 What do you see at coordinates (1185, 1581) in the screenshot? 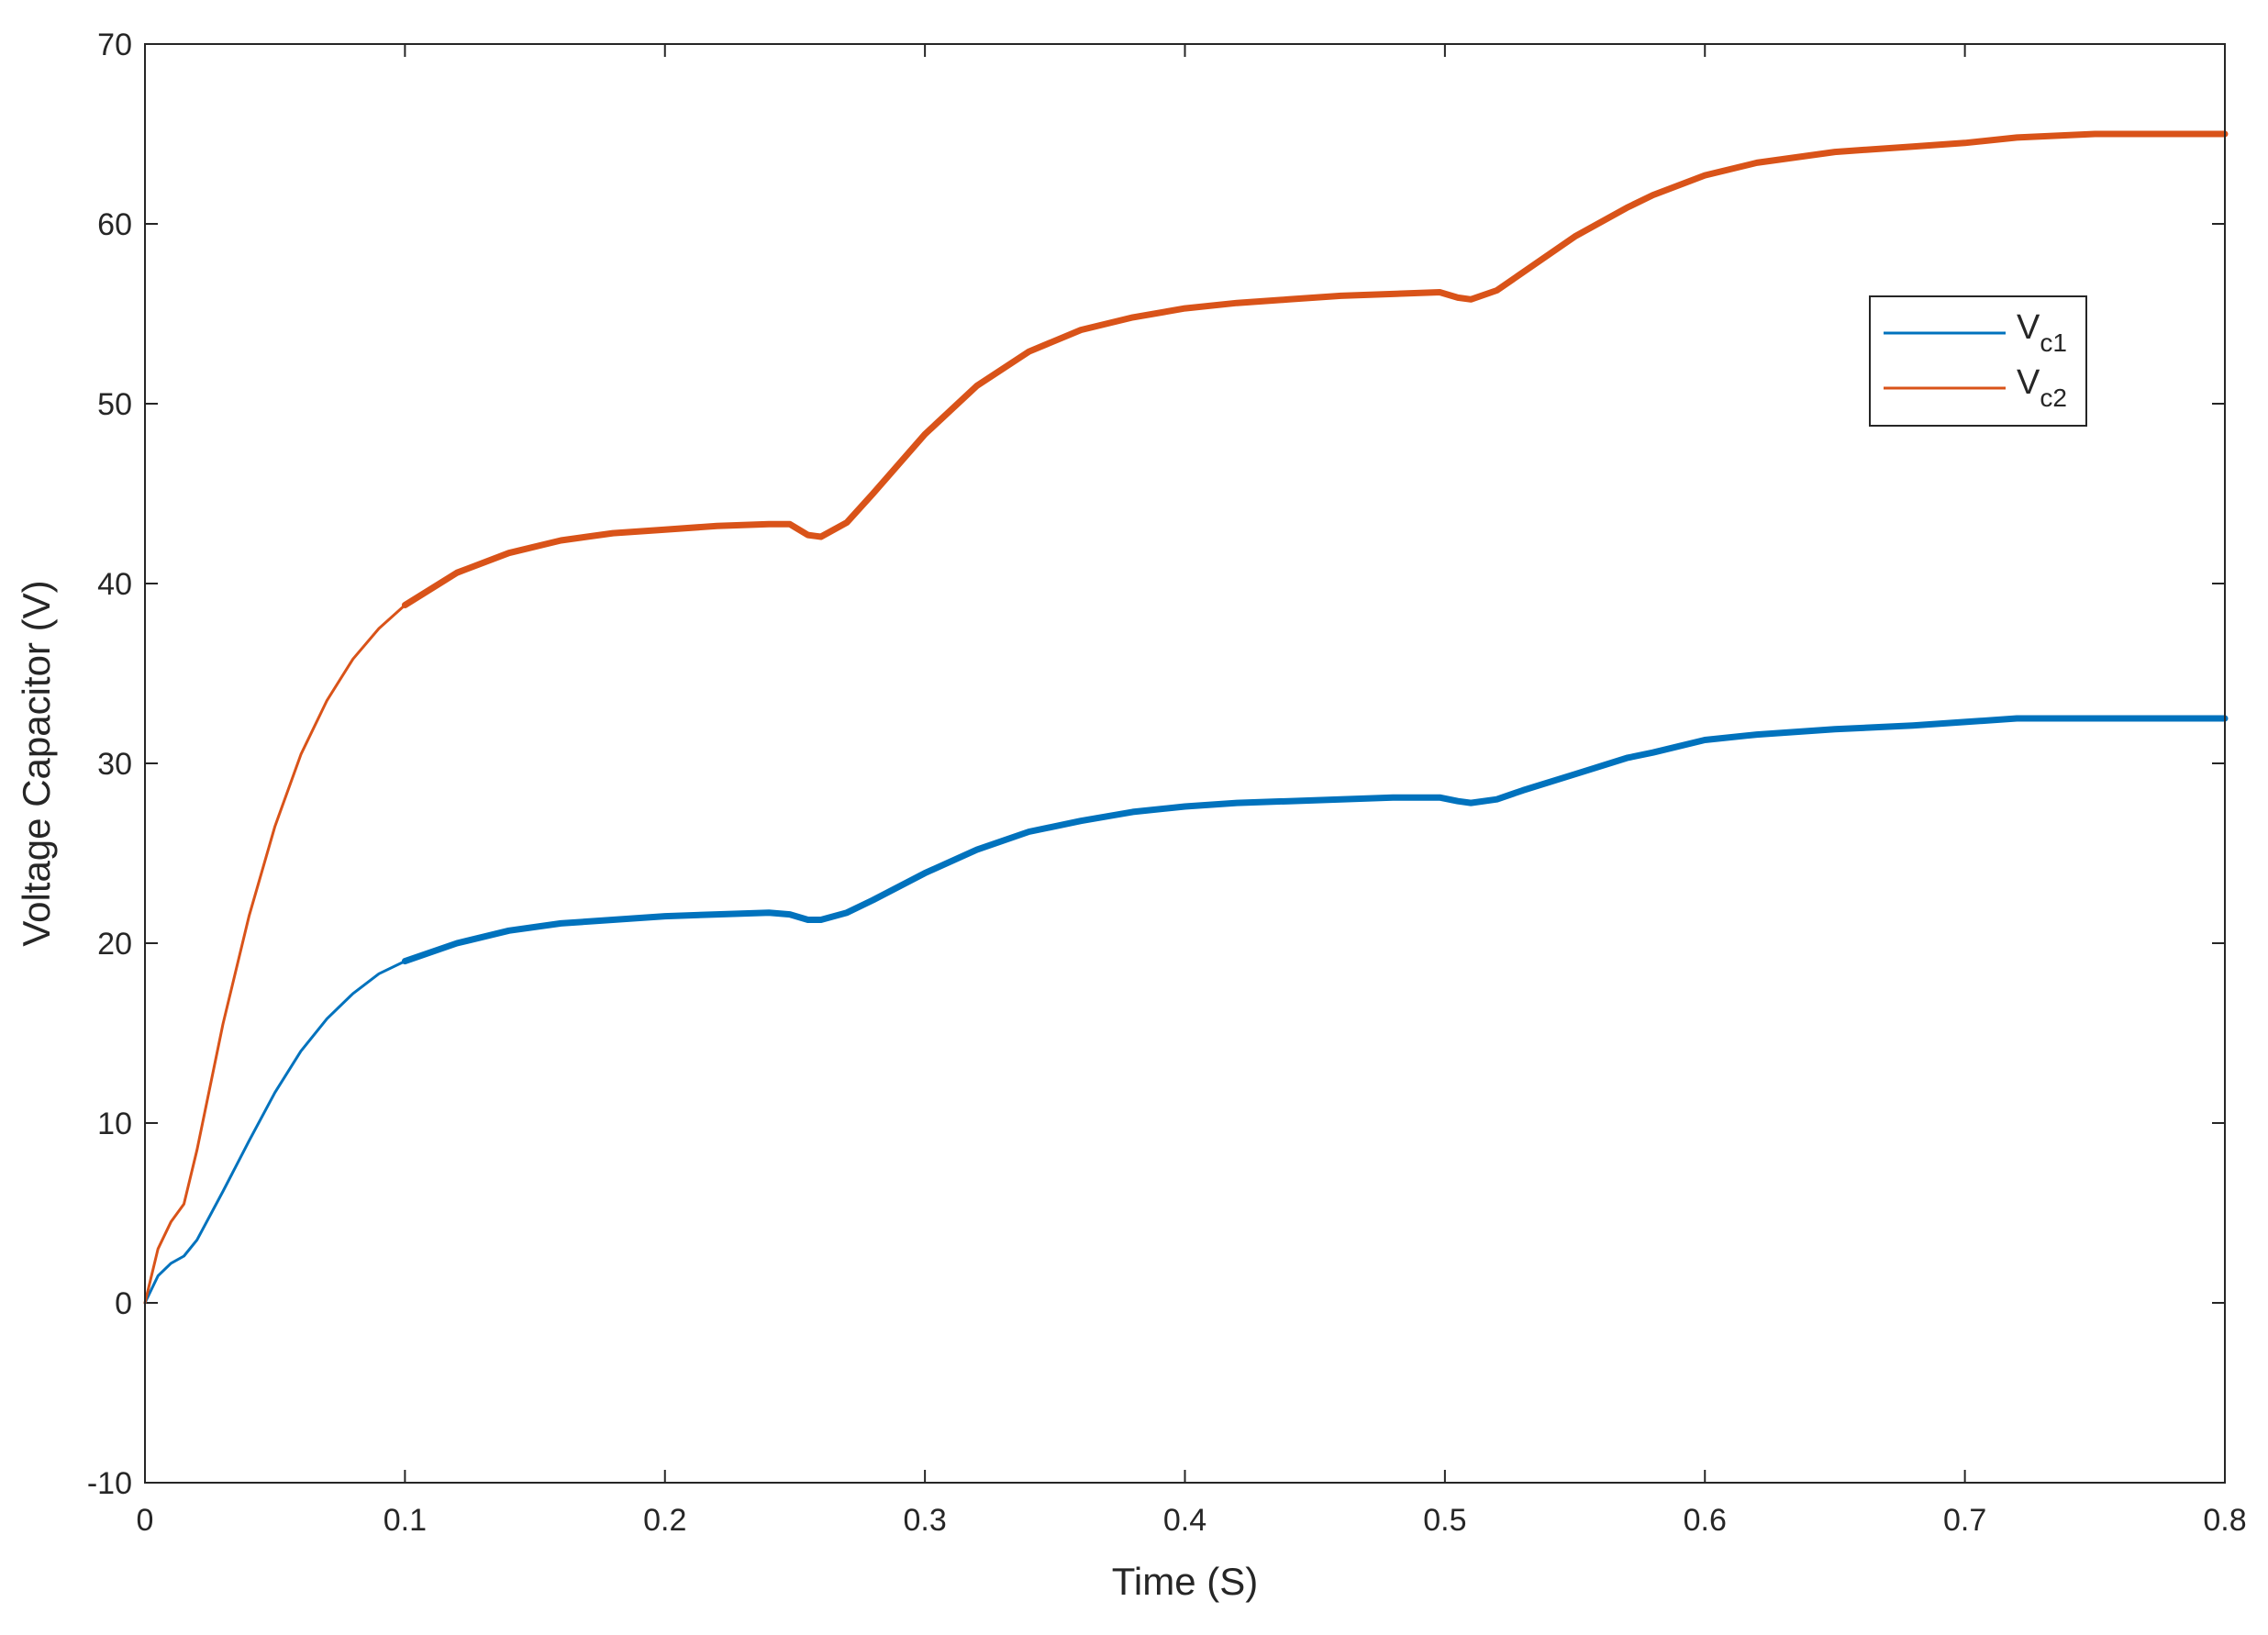
I see `x-axis-title: Time (S)` at bounding box center [1185, 1581].